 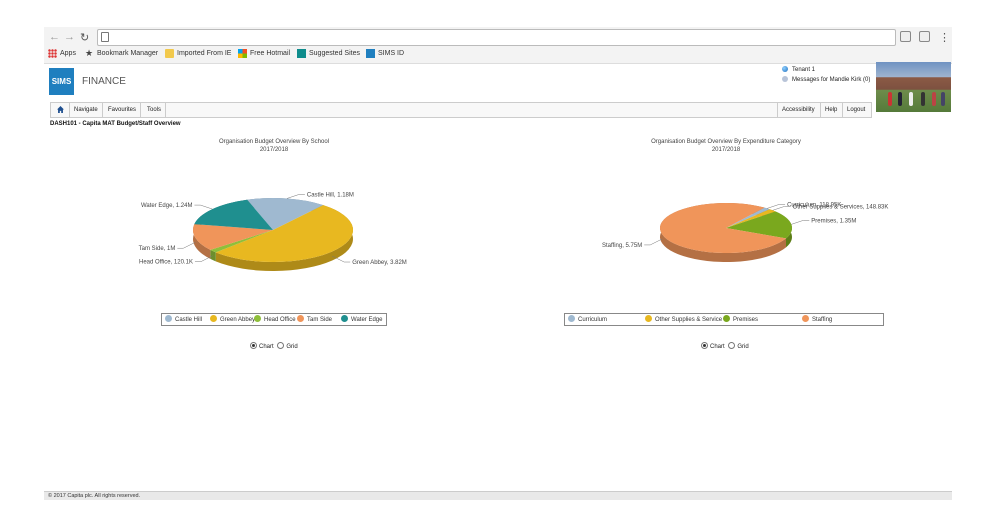 I want to click on bing-icon, so click(x=301, y=53).